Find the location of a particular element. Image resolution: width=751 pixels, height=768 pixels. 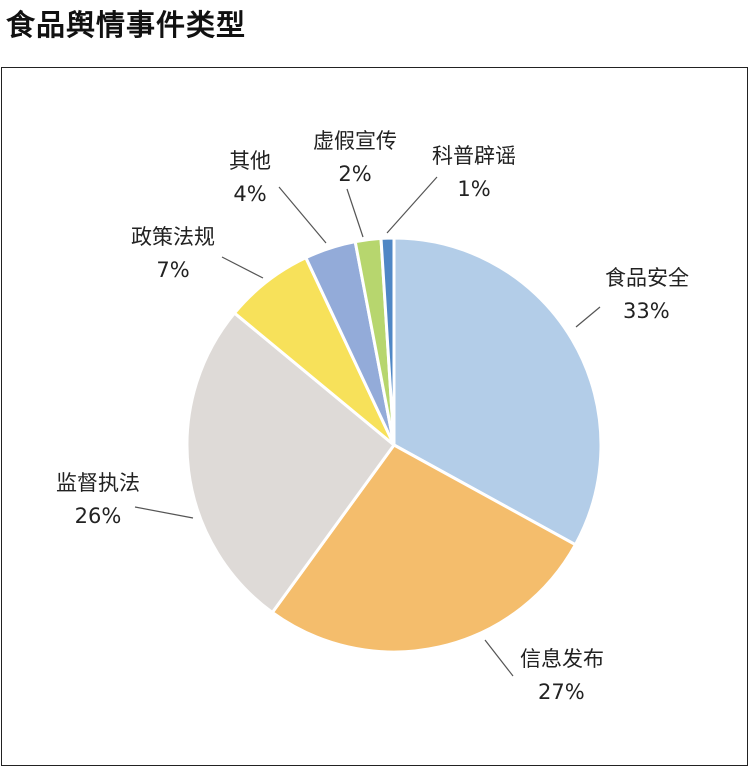

pie-label-other-percent: 4% is located at coordinates (249, 194).